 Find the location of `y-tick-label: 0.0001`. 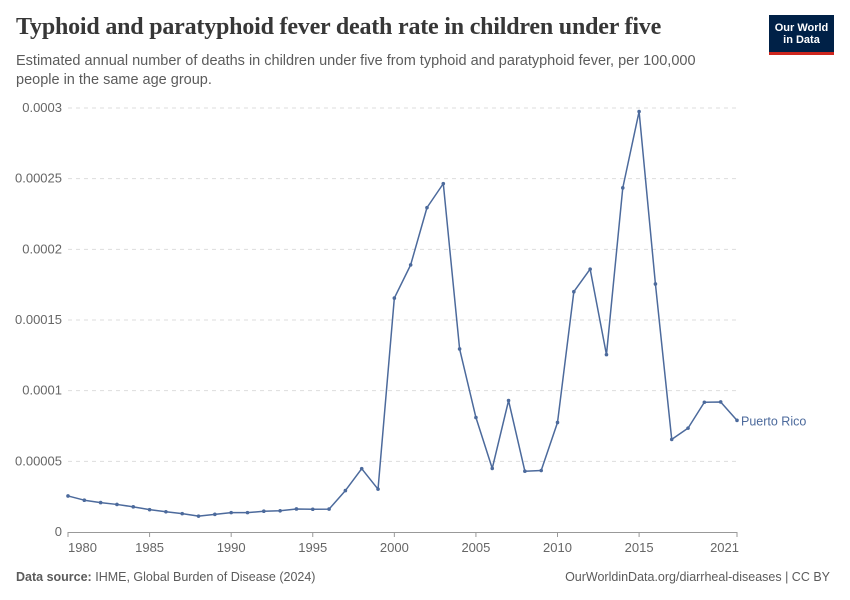

y-tick-label: 0.0001 is located at coordinates (42, 390).